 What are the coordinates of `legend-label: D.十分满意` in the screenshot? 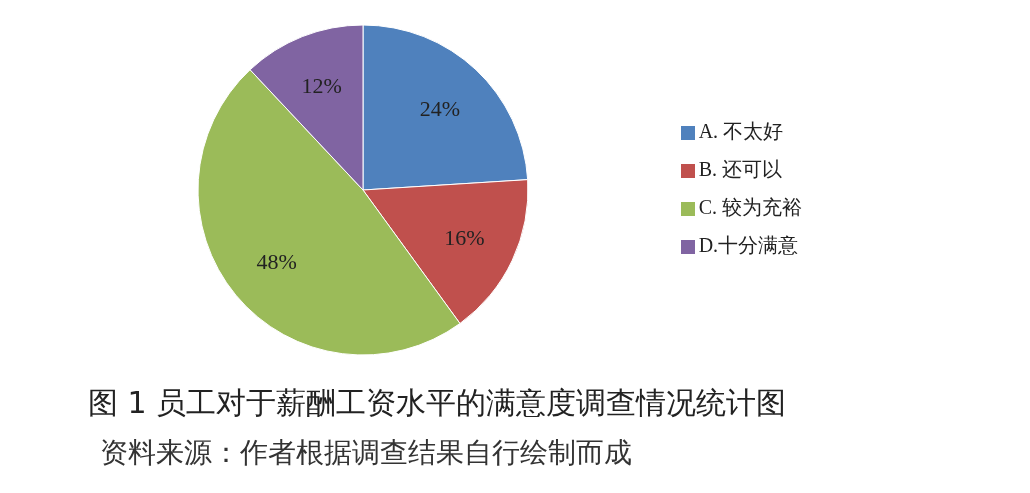 It's located at (748, 245).